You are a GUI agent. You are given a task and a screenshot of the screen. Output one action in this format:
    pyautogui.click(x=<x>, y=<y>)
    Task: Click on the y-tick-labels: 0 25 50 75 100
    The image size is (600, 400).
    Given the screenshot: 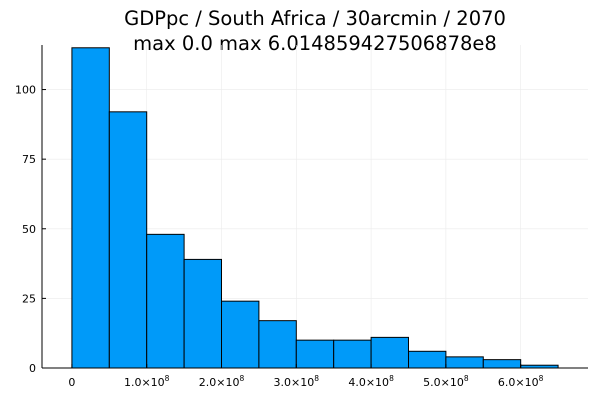 What is the action you would take?
    pyautogui.click(x=30, y=229)
    